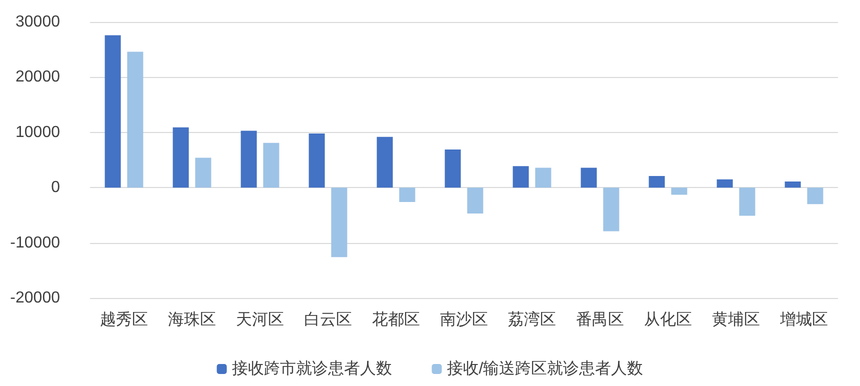 The image size is (860, 386). I want to click on x-tick-label: 黄埔区, so click(736, 319).